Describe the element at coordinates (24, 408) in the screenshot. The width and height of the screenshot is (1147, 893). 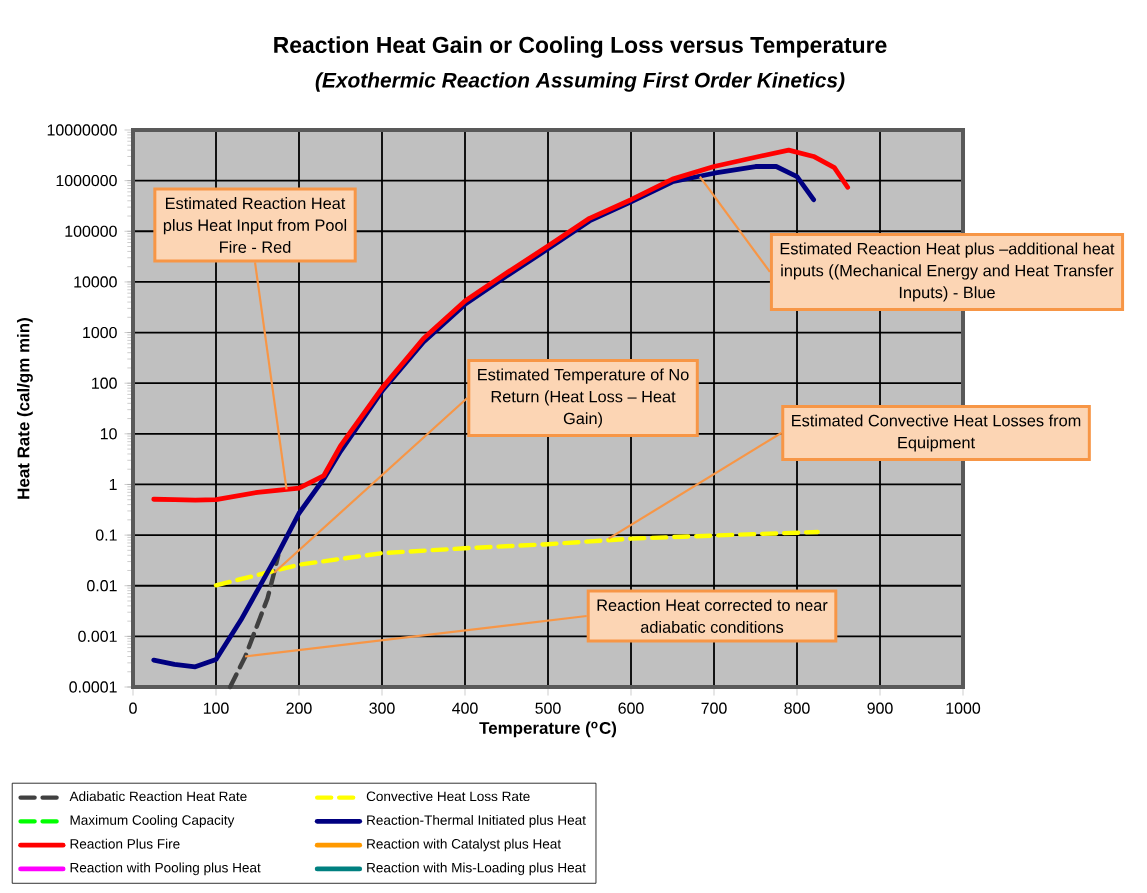
I see `y-axis-title: Heat Rate (cal/gm min)` at that location.